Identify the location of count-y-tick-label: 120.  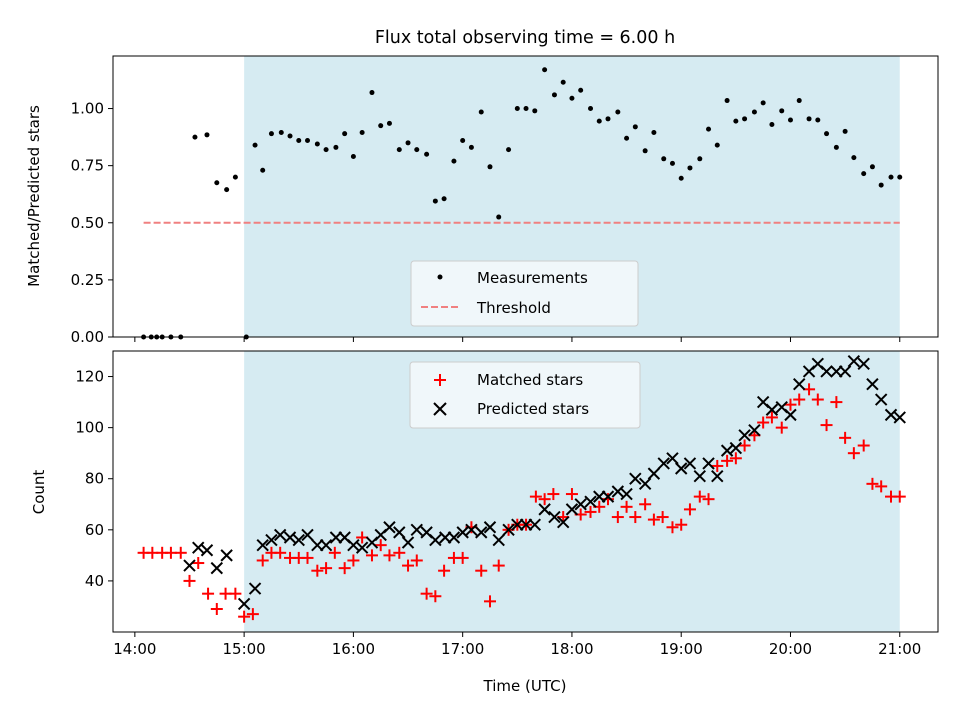
(89, 377).